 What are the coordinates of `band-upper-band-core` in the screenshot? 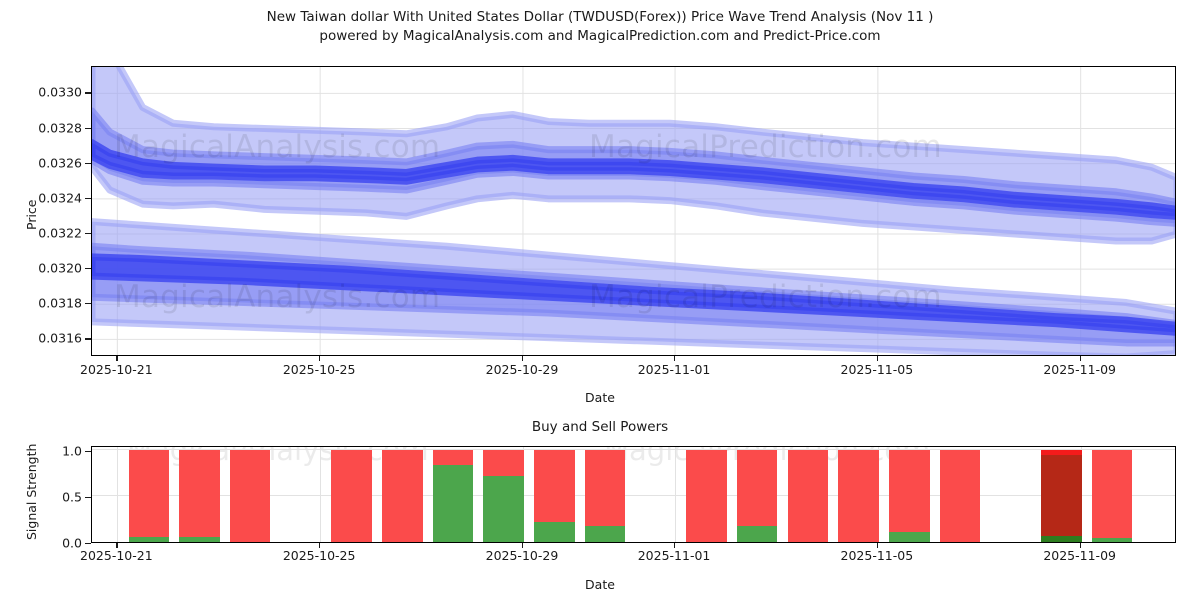 It's located at (633, 179).